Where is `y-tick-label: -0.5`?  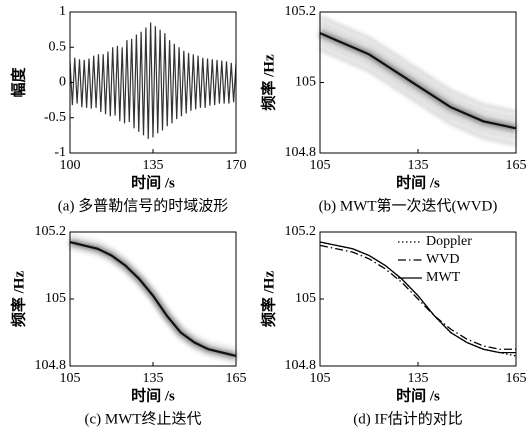 y-tick-label: -0.5 is located at coordinates (55, 117).